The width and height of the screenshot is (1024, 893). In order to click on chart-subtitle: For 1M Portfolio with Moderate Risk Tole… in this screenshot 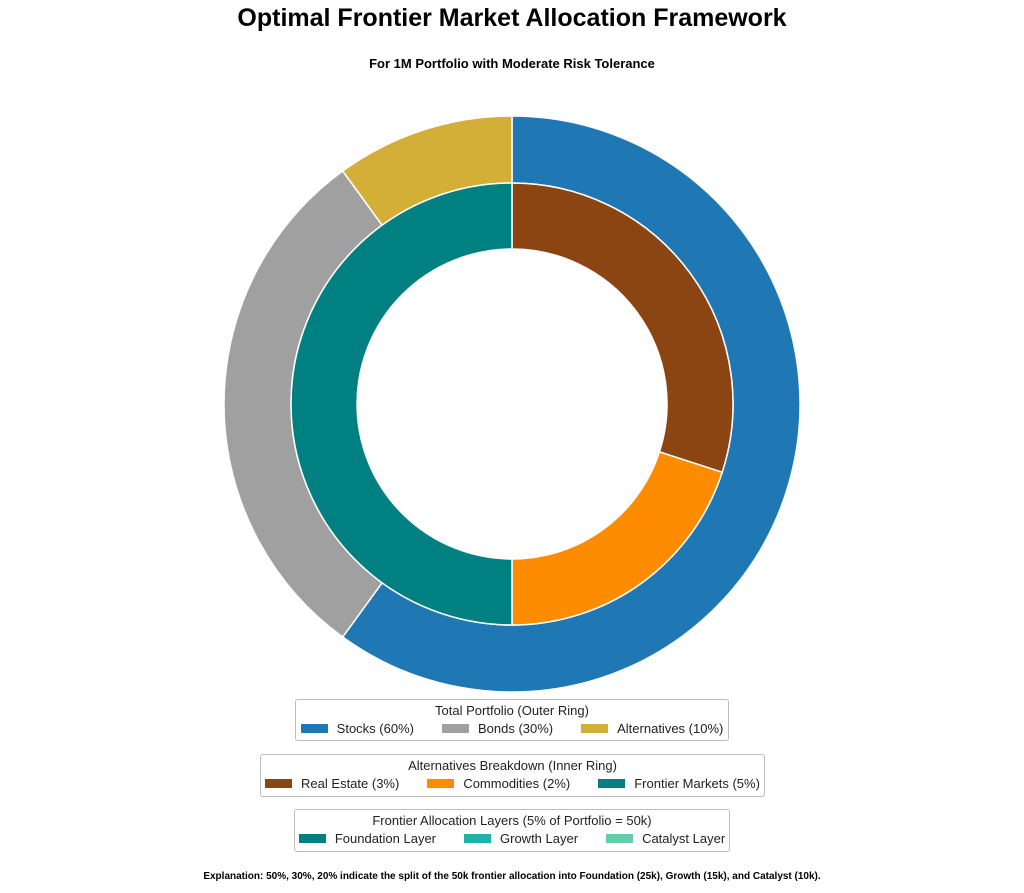, I will do `click(512, 63)`.